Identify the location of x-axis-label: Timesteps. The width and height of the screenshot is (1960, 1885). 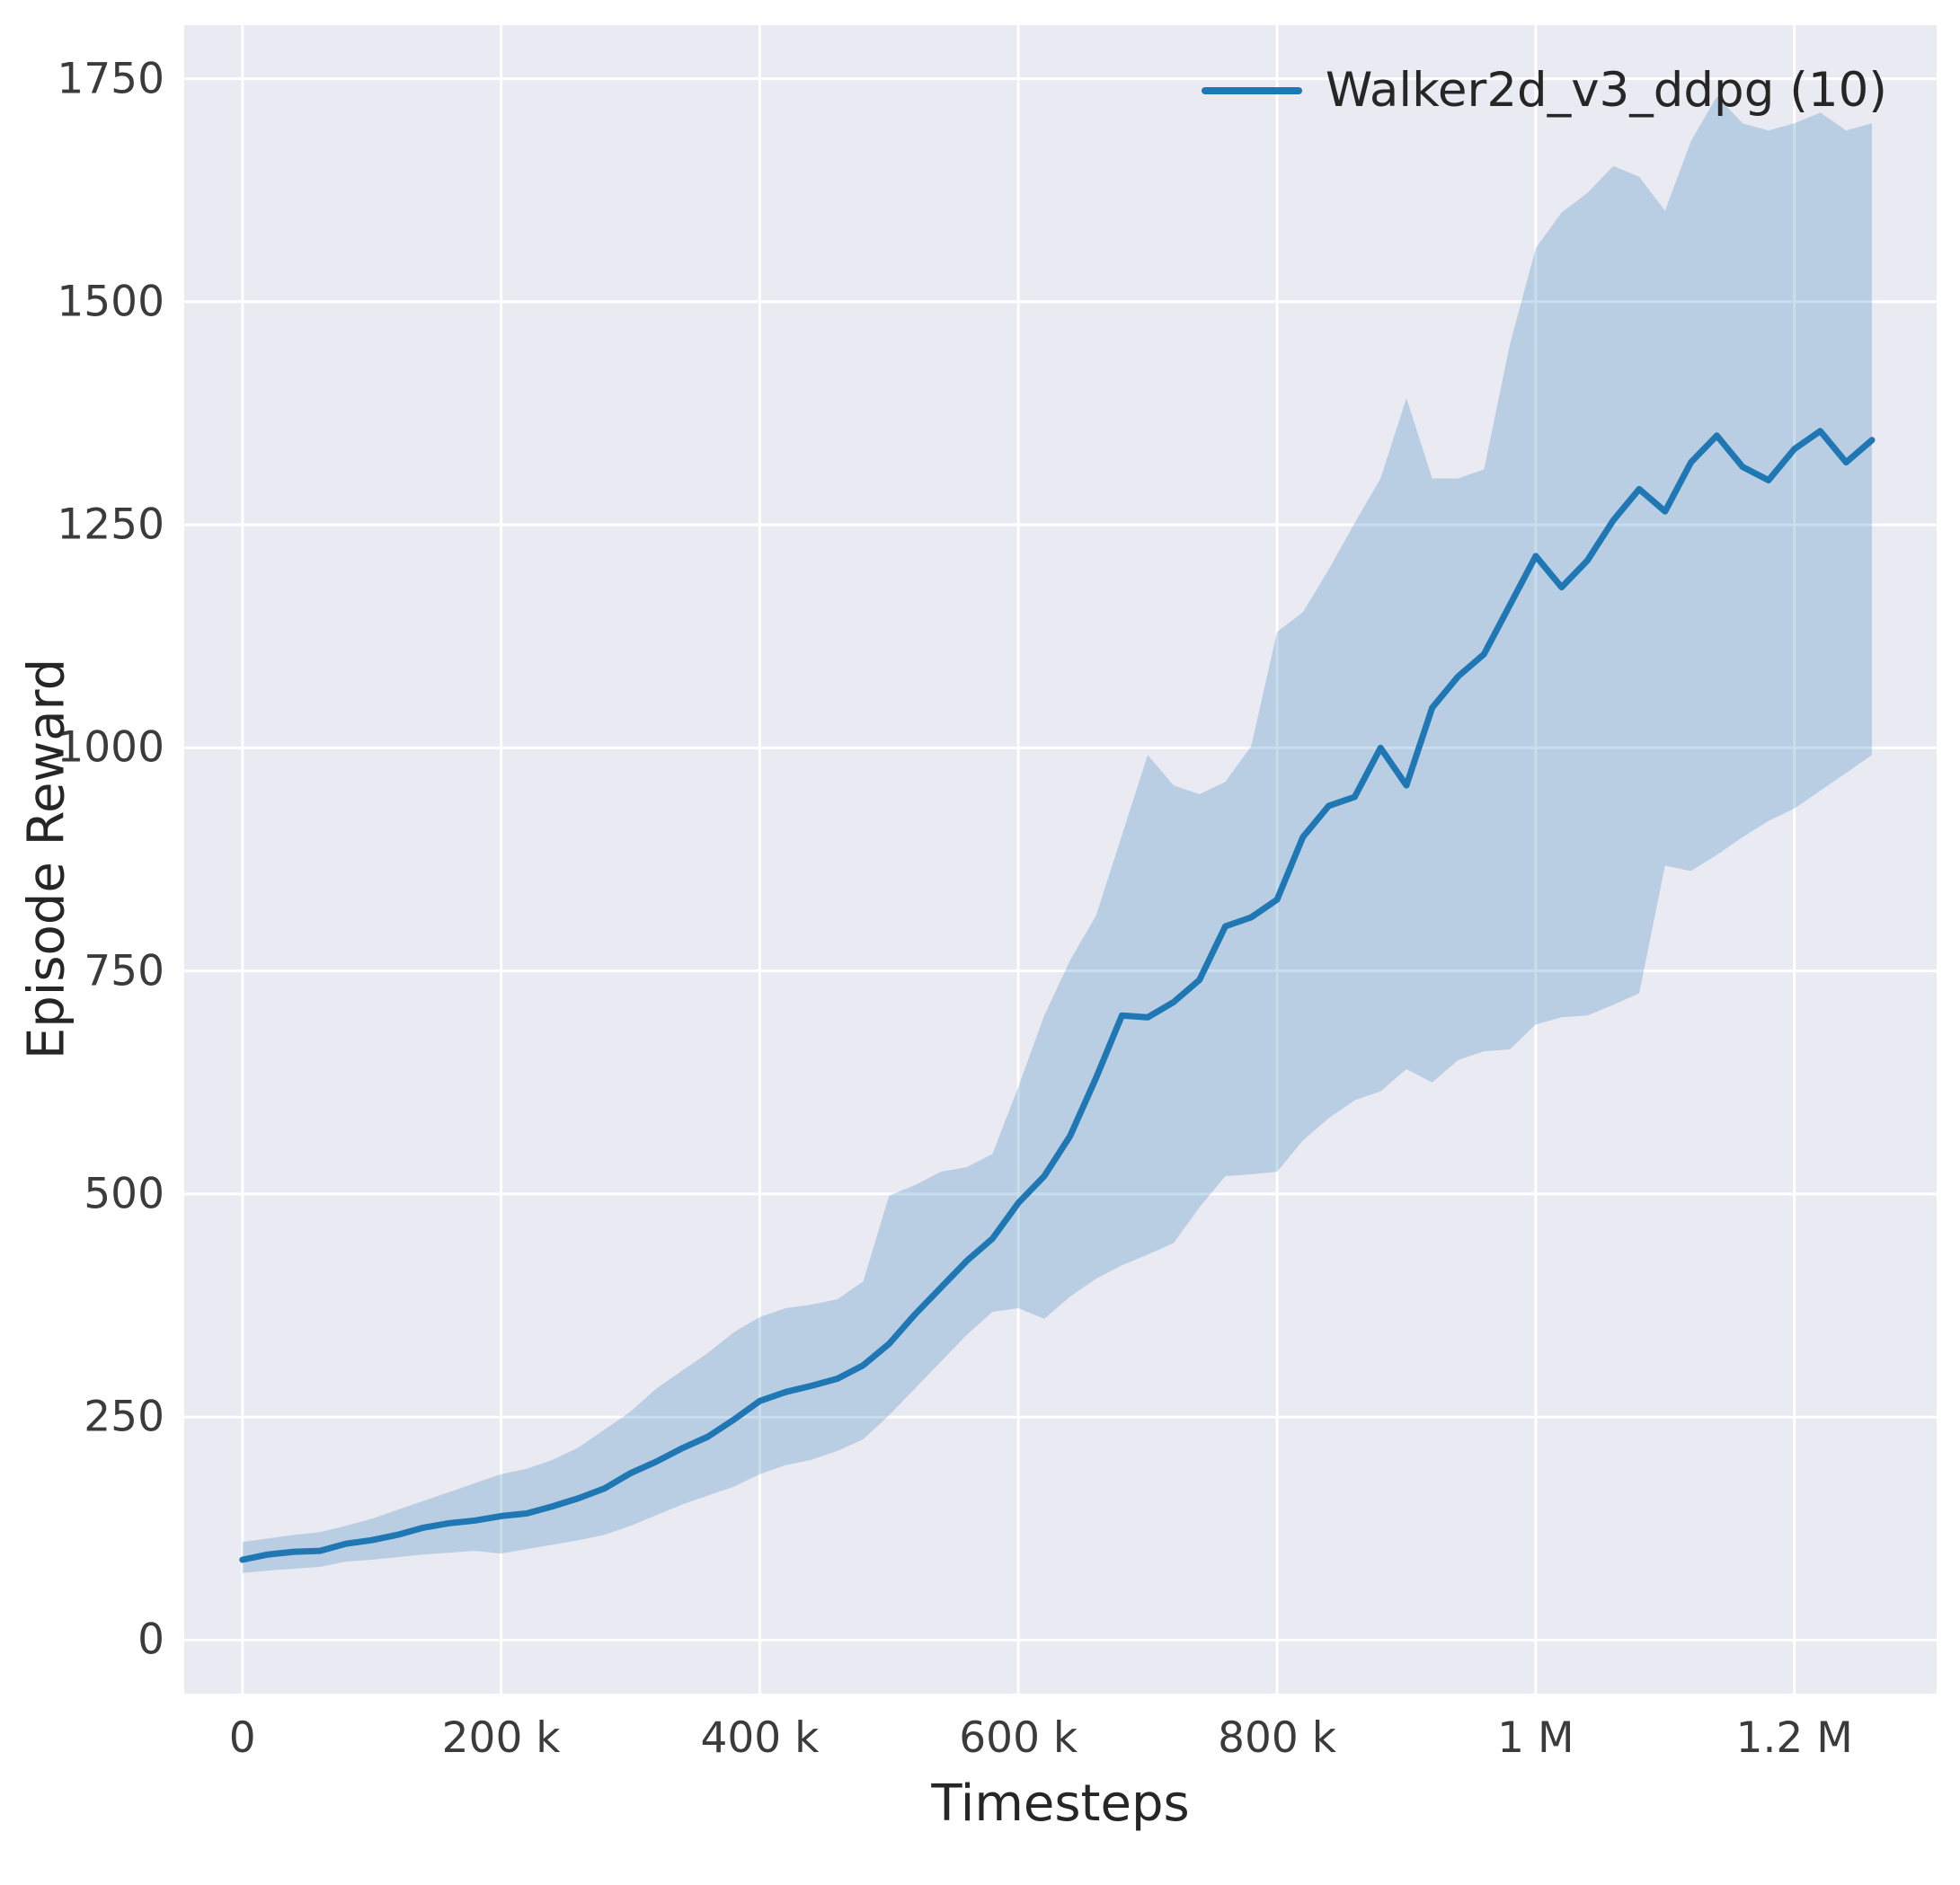
(1060, 1803).